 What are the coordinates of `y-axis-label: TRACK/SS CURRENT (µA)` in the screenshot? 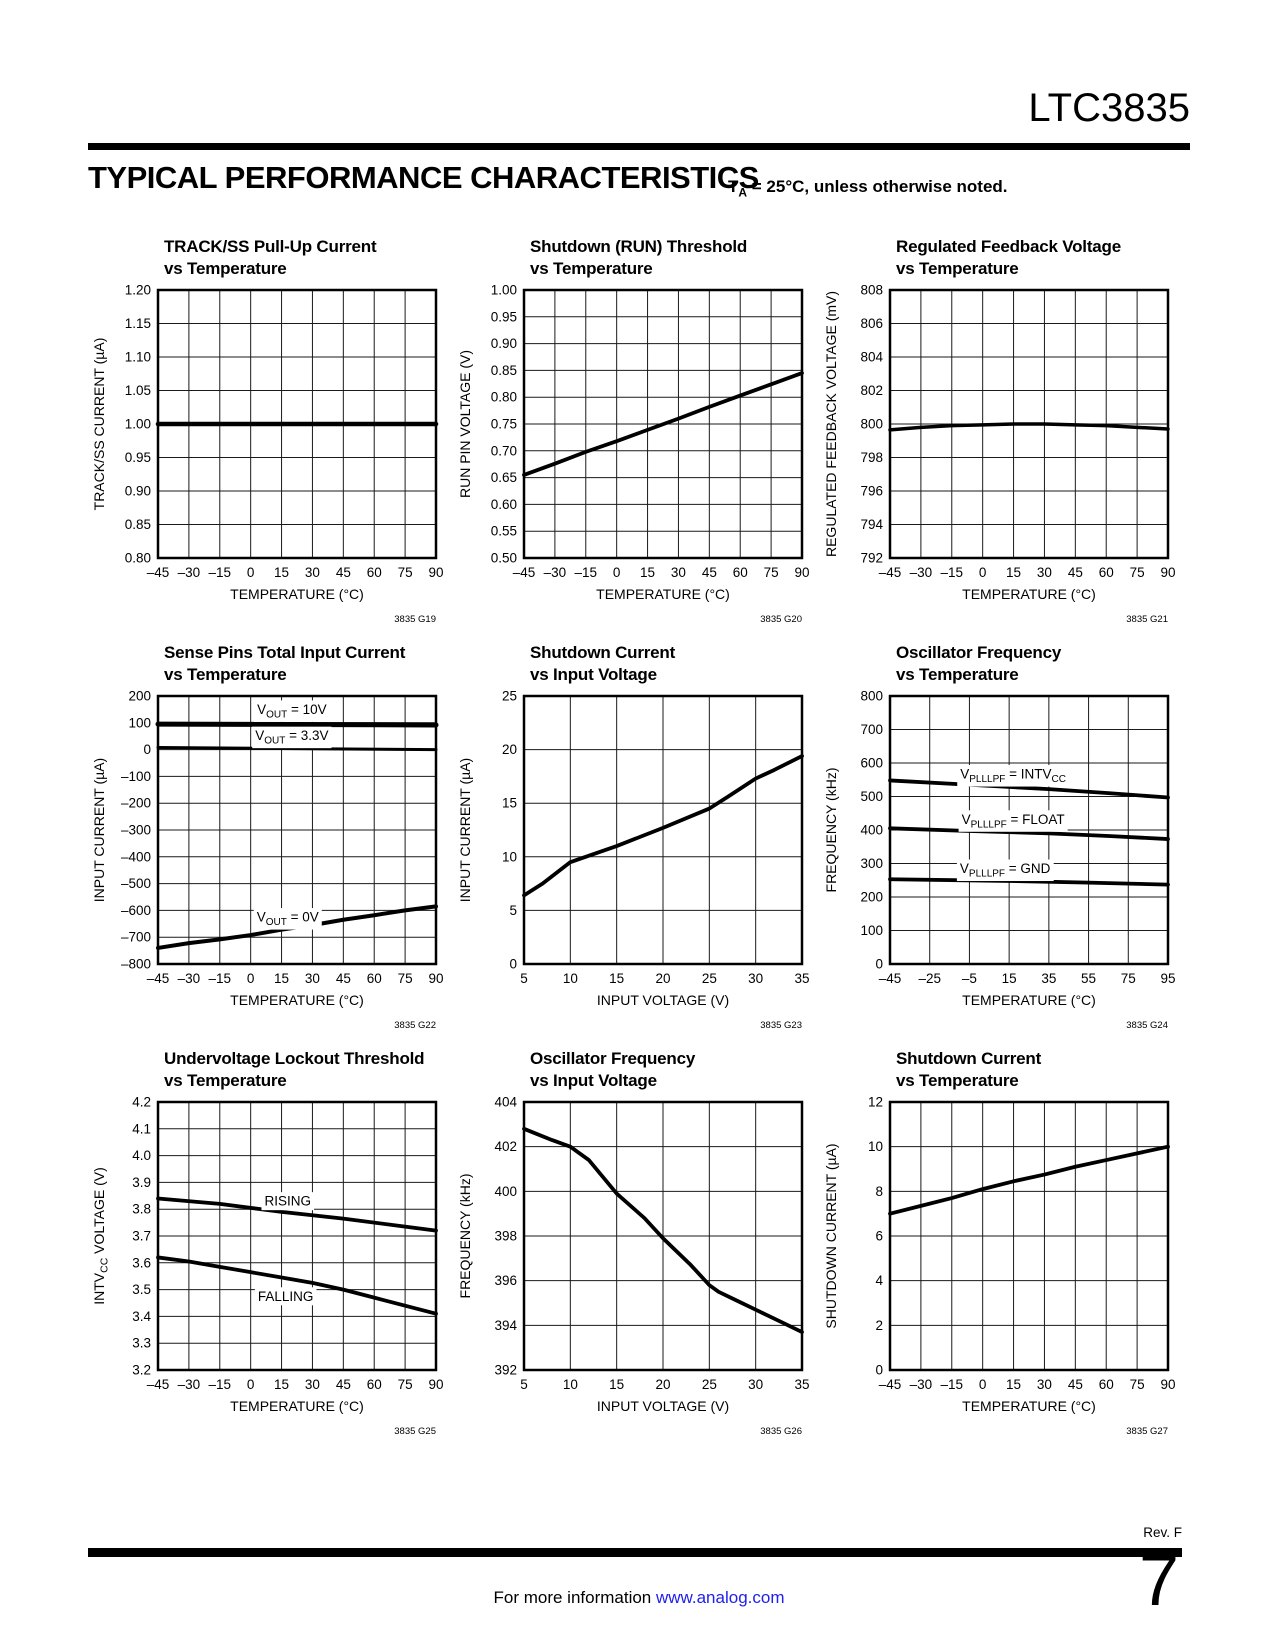 It's located at (99, 424).